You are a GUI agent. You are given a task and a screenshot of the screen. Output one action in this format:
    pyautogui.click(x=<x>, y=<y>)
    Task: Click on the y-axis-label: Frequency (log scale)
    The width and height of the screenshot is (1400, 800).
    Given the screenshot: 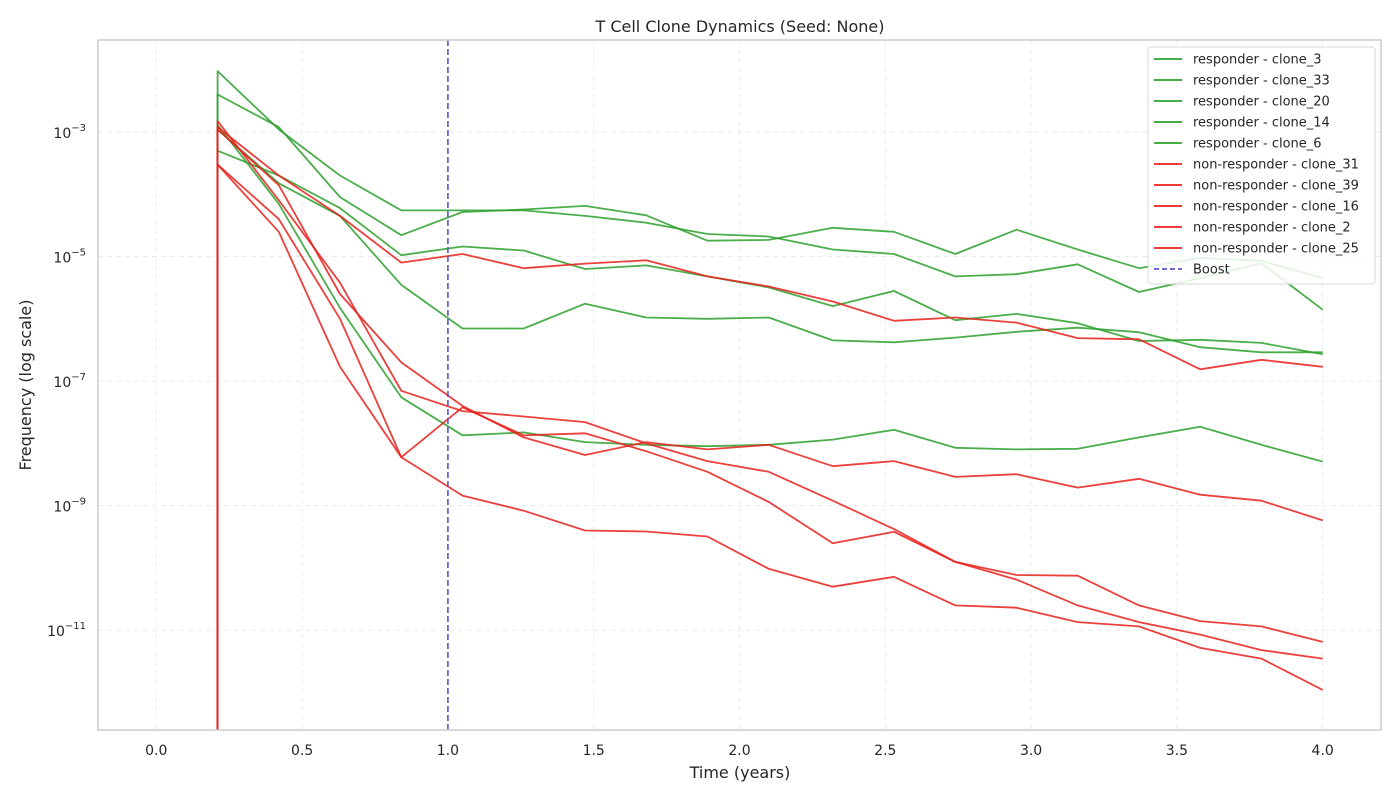 What is the action you would take?
    pyautogui.click(x=25, y=385)
    